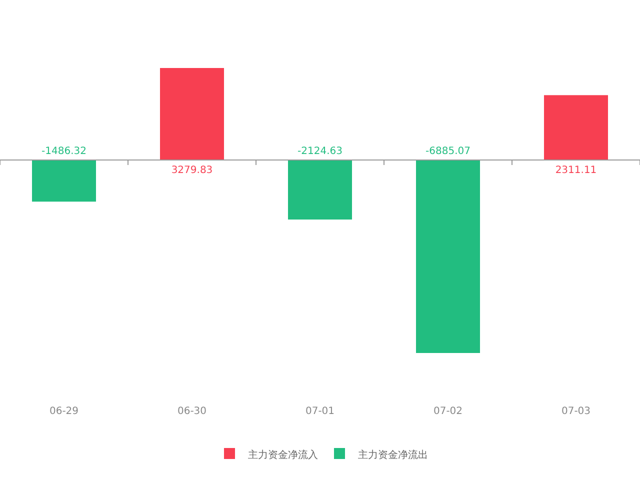 Image resolution: width=640 pixels, height=480 pixels. I want to click on data-label: 2311.11, so click(576, 170).